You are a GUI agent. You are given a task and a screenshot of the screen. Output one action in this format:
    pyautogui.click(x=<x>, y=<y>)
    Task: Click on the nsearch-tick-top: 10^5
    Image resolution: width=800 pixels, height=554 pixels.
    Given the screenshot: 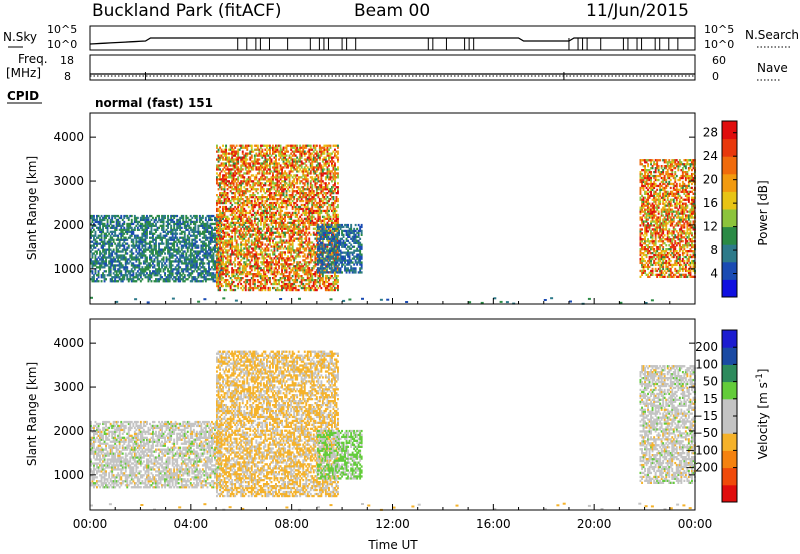 What is the action you would take?
    pyautogui.click(x=719, y=29)
    